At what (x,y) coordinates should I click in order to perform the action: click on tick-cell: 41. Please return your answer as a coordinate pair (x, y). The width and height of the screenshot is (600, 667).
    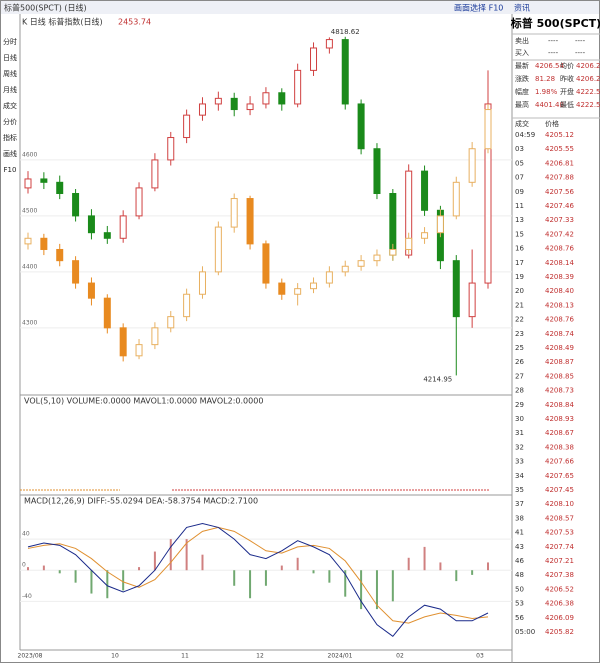
    Looking at the image, I should click on (519, 533).